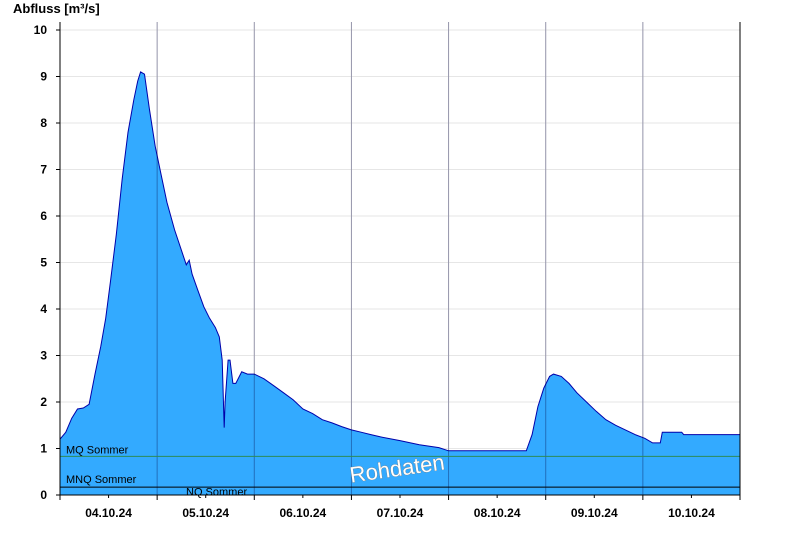 The width and height of the screenshot is (800, 550). I want to click on x-tick-label: 07.10.24, so click(400, 513).